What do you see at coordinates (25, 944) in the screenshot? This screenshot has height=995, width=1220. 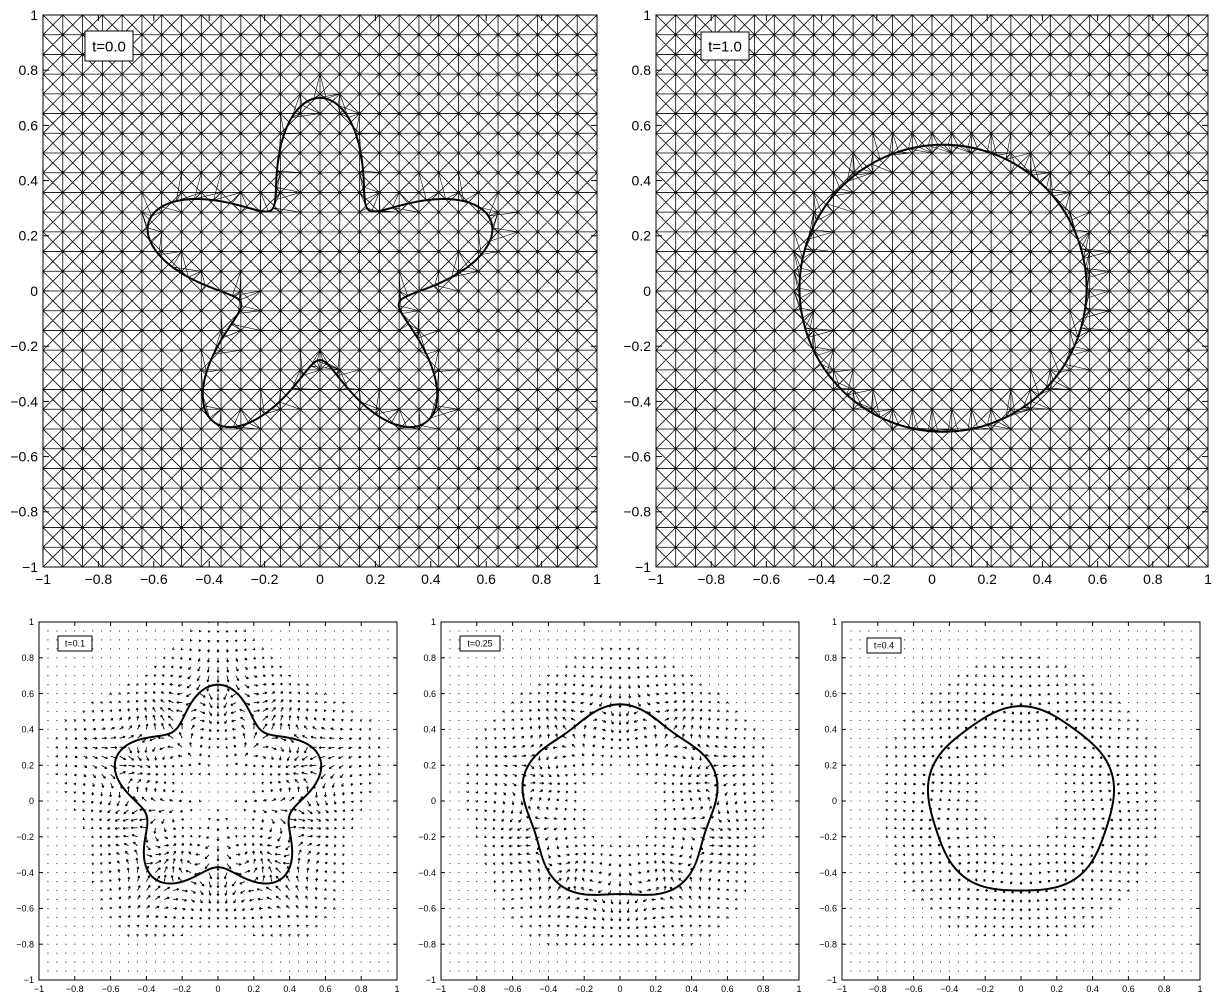 I see `y-tick-label: −0.8` at bounding box center [25, 944].